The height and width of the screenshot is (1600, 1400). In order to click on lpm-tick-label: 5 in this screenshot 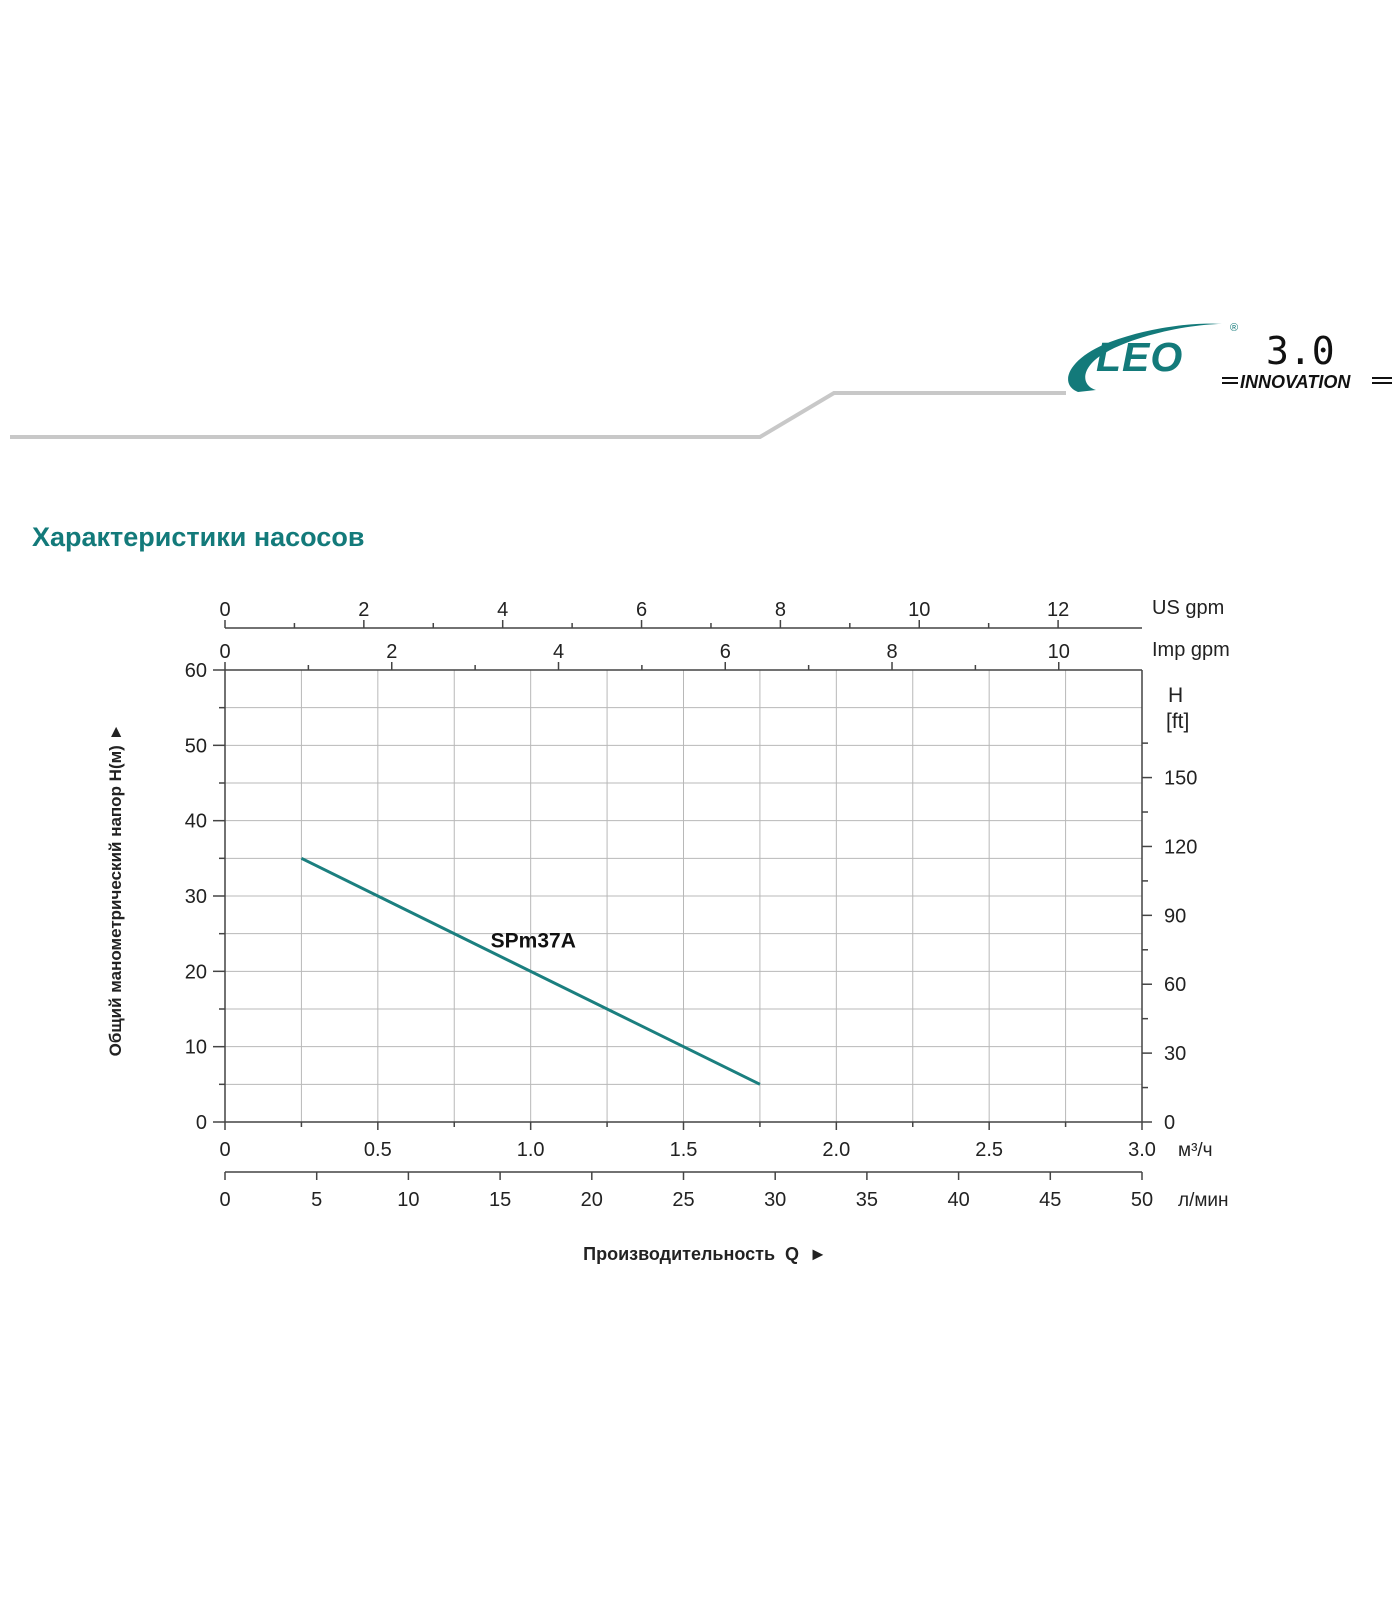, I will do `click(316, 1200)`.